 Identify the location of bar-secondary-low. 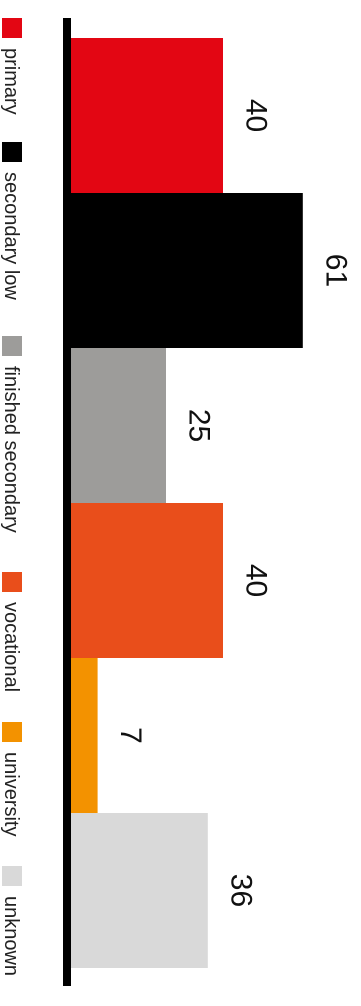
(187, 270).